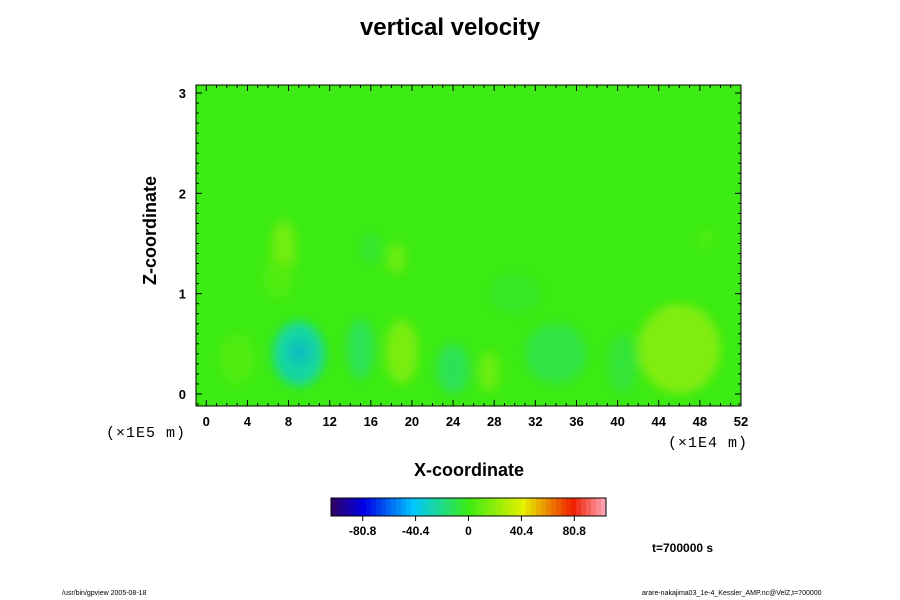  What do you see at coordinates (683, 548) in the screenshot?
I see `time-label: t=700000 s` at bounding box center [683, 548].